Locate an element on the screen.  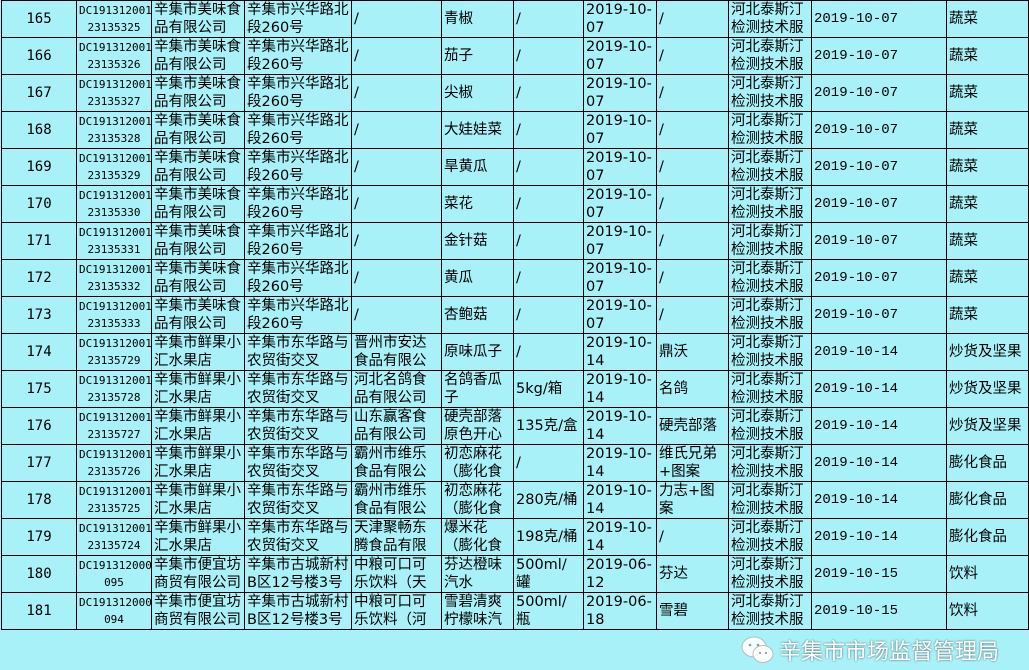
cell-no: 180 is located at coordinates (39, 574).